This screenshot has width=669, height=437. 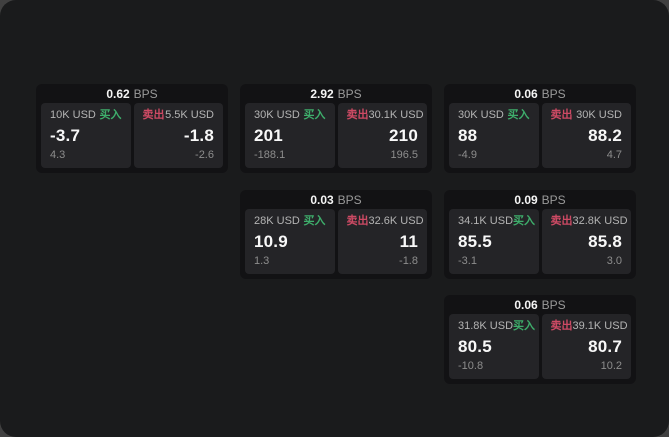 I want to click on sell-meta-row: 卖出 32.6K USD, so click(x=385, y=221).